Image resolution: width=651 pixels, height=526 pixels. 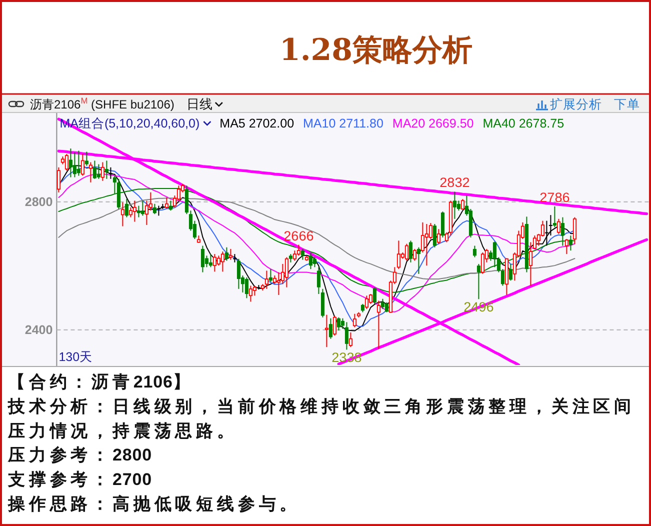 I want to click on annotation: 2832, so click(x=455, y=182).